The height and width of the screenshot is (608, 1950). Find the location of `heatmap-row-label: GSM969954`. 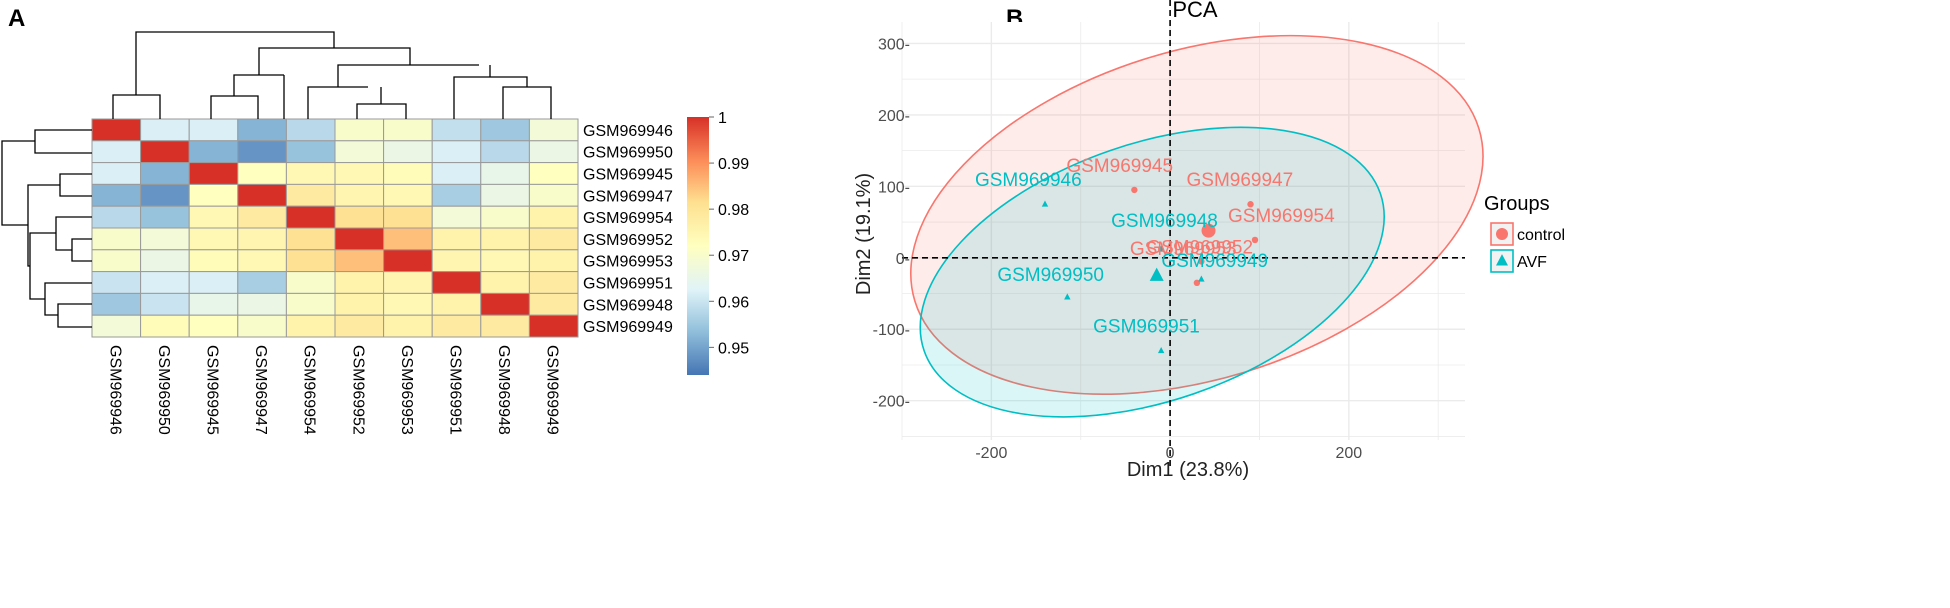

heatmap-row-label: GSM969954 is located at coordinates (628, 218).